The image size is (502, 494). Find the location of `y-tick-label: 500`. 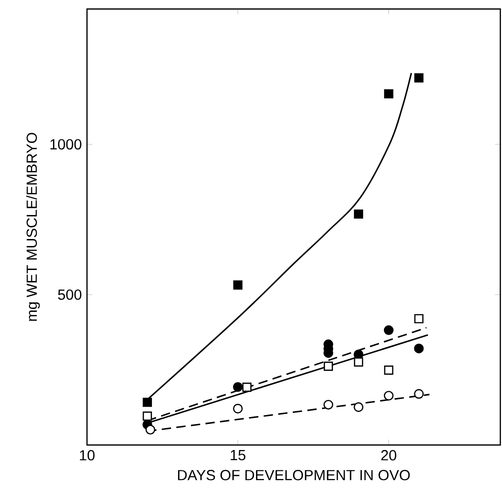

y-tick-label: 500 is located at coordinates (70, 294).